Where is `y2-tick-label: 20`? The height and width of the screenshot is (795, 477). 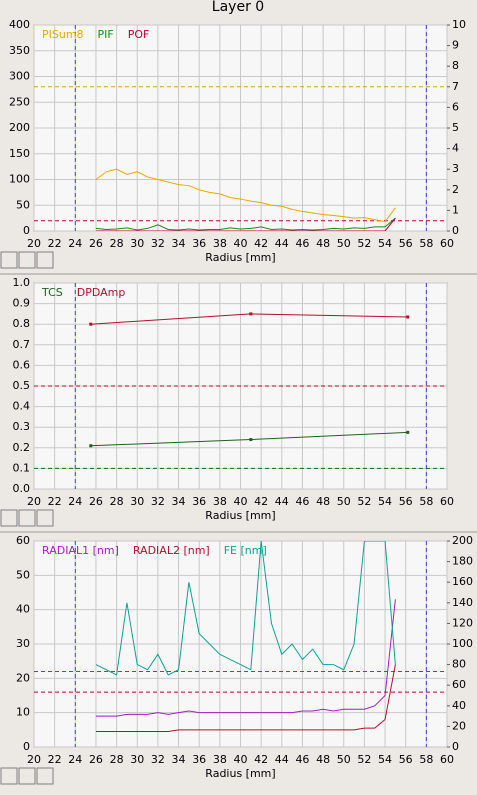
y2-tick-label: 20 is located at coordinates (459, 725).